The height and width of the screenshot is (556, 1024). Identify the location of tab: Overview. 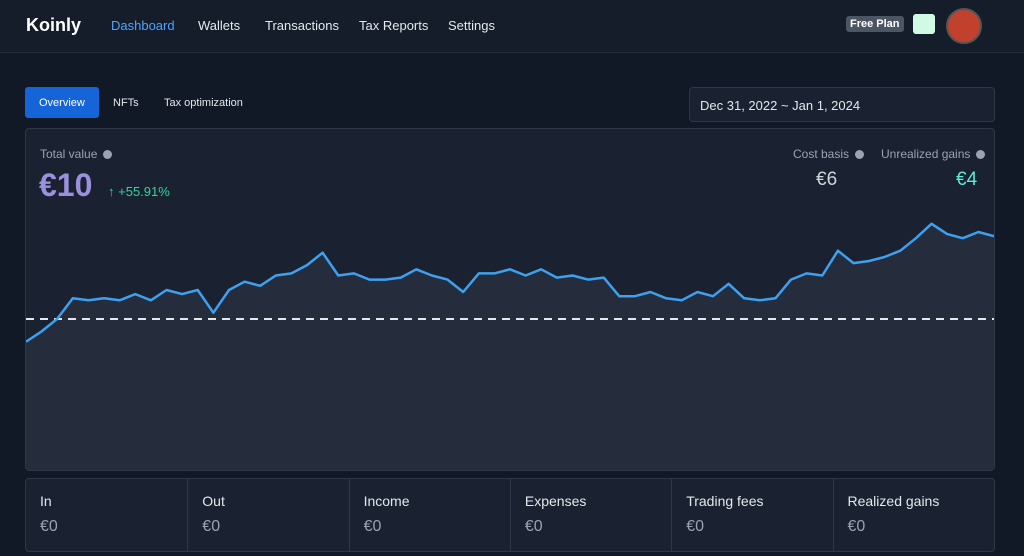
(62, 103).